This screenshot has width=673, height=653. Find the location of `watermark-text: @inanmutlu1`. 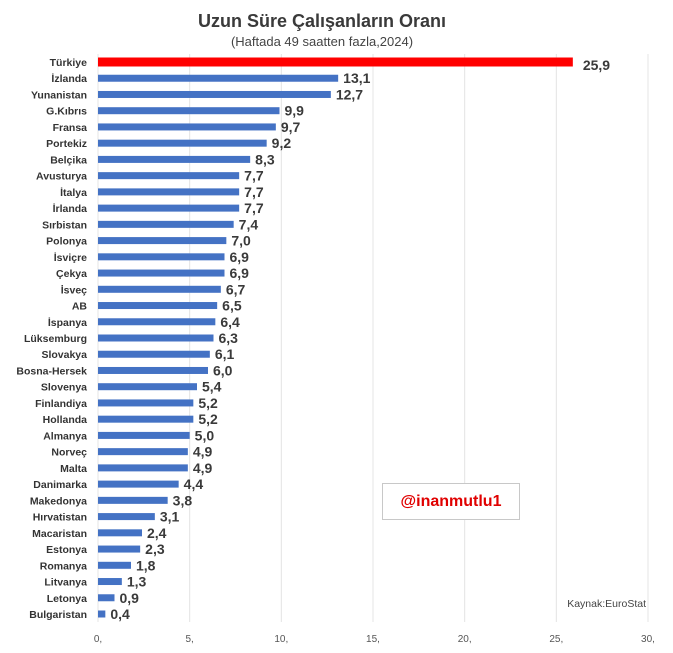

watermark-text: @inanmutlu1 is located at coordinates (451, 501).